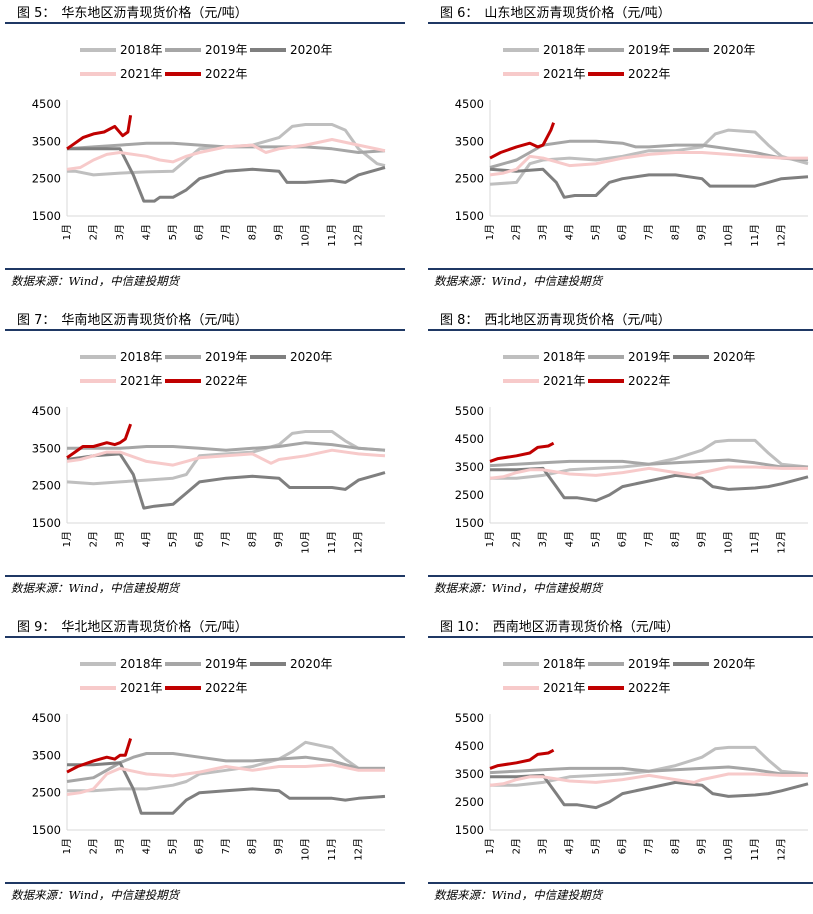 This screenshot has width=813, height=914. I want to click on y-tick-label: 3500, so click(469, 467).